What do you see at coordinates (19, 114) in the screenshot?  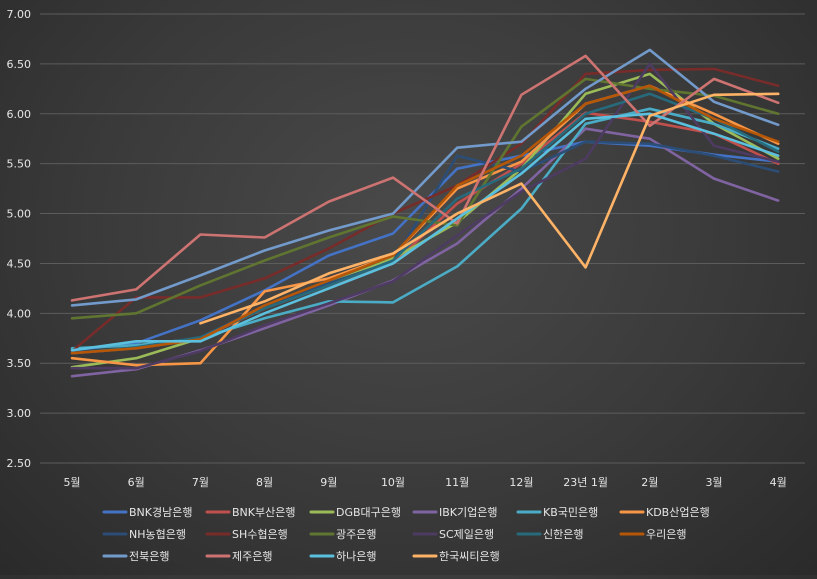 I see `y-tick-label: 6.00` at bounding box center [19, 114].